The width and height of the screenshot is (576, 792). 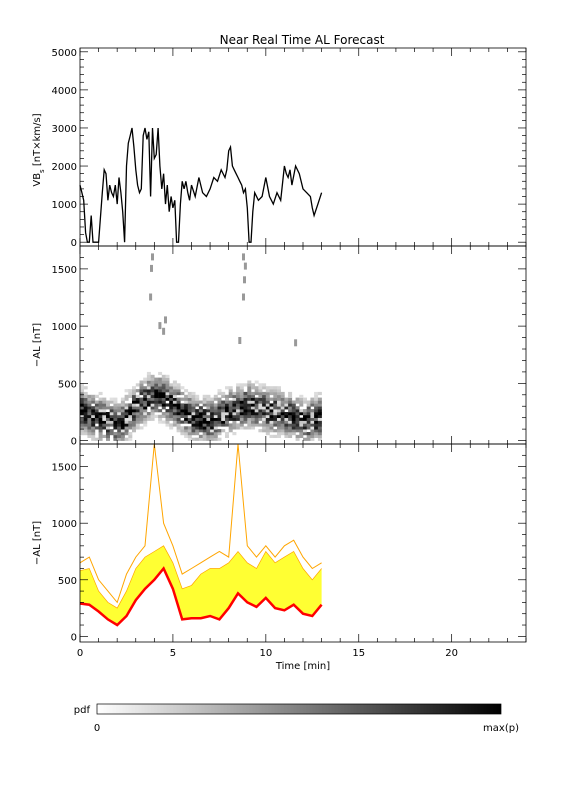 What do you see at coordinates (265, 653) in the screenshot?
I see `x-tick-label: 10` at bounding box center [265, 653].